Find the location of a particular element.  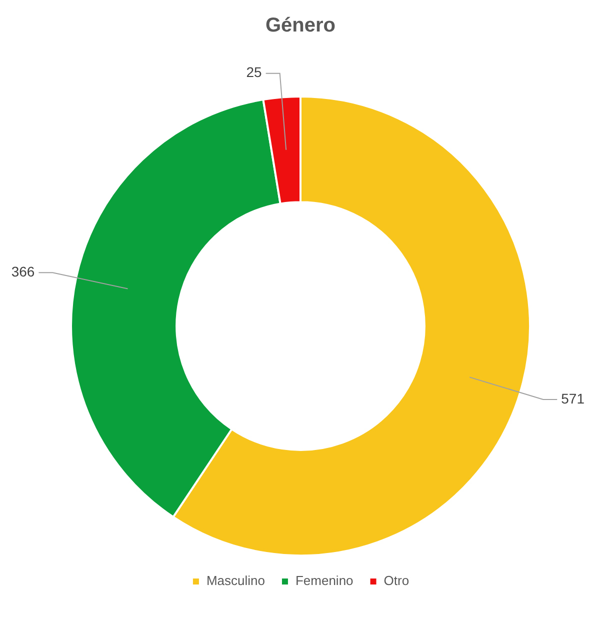

data-label: 25 is located at coordinates (254, 72).